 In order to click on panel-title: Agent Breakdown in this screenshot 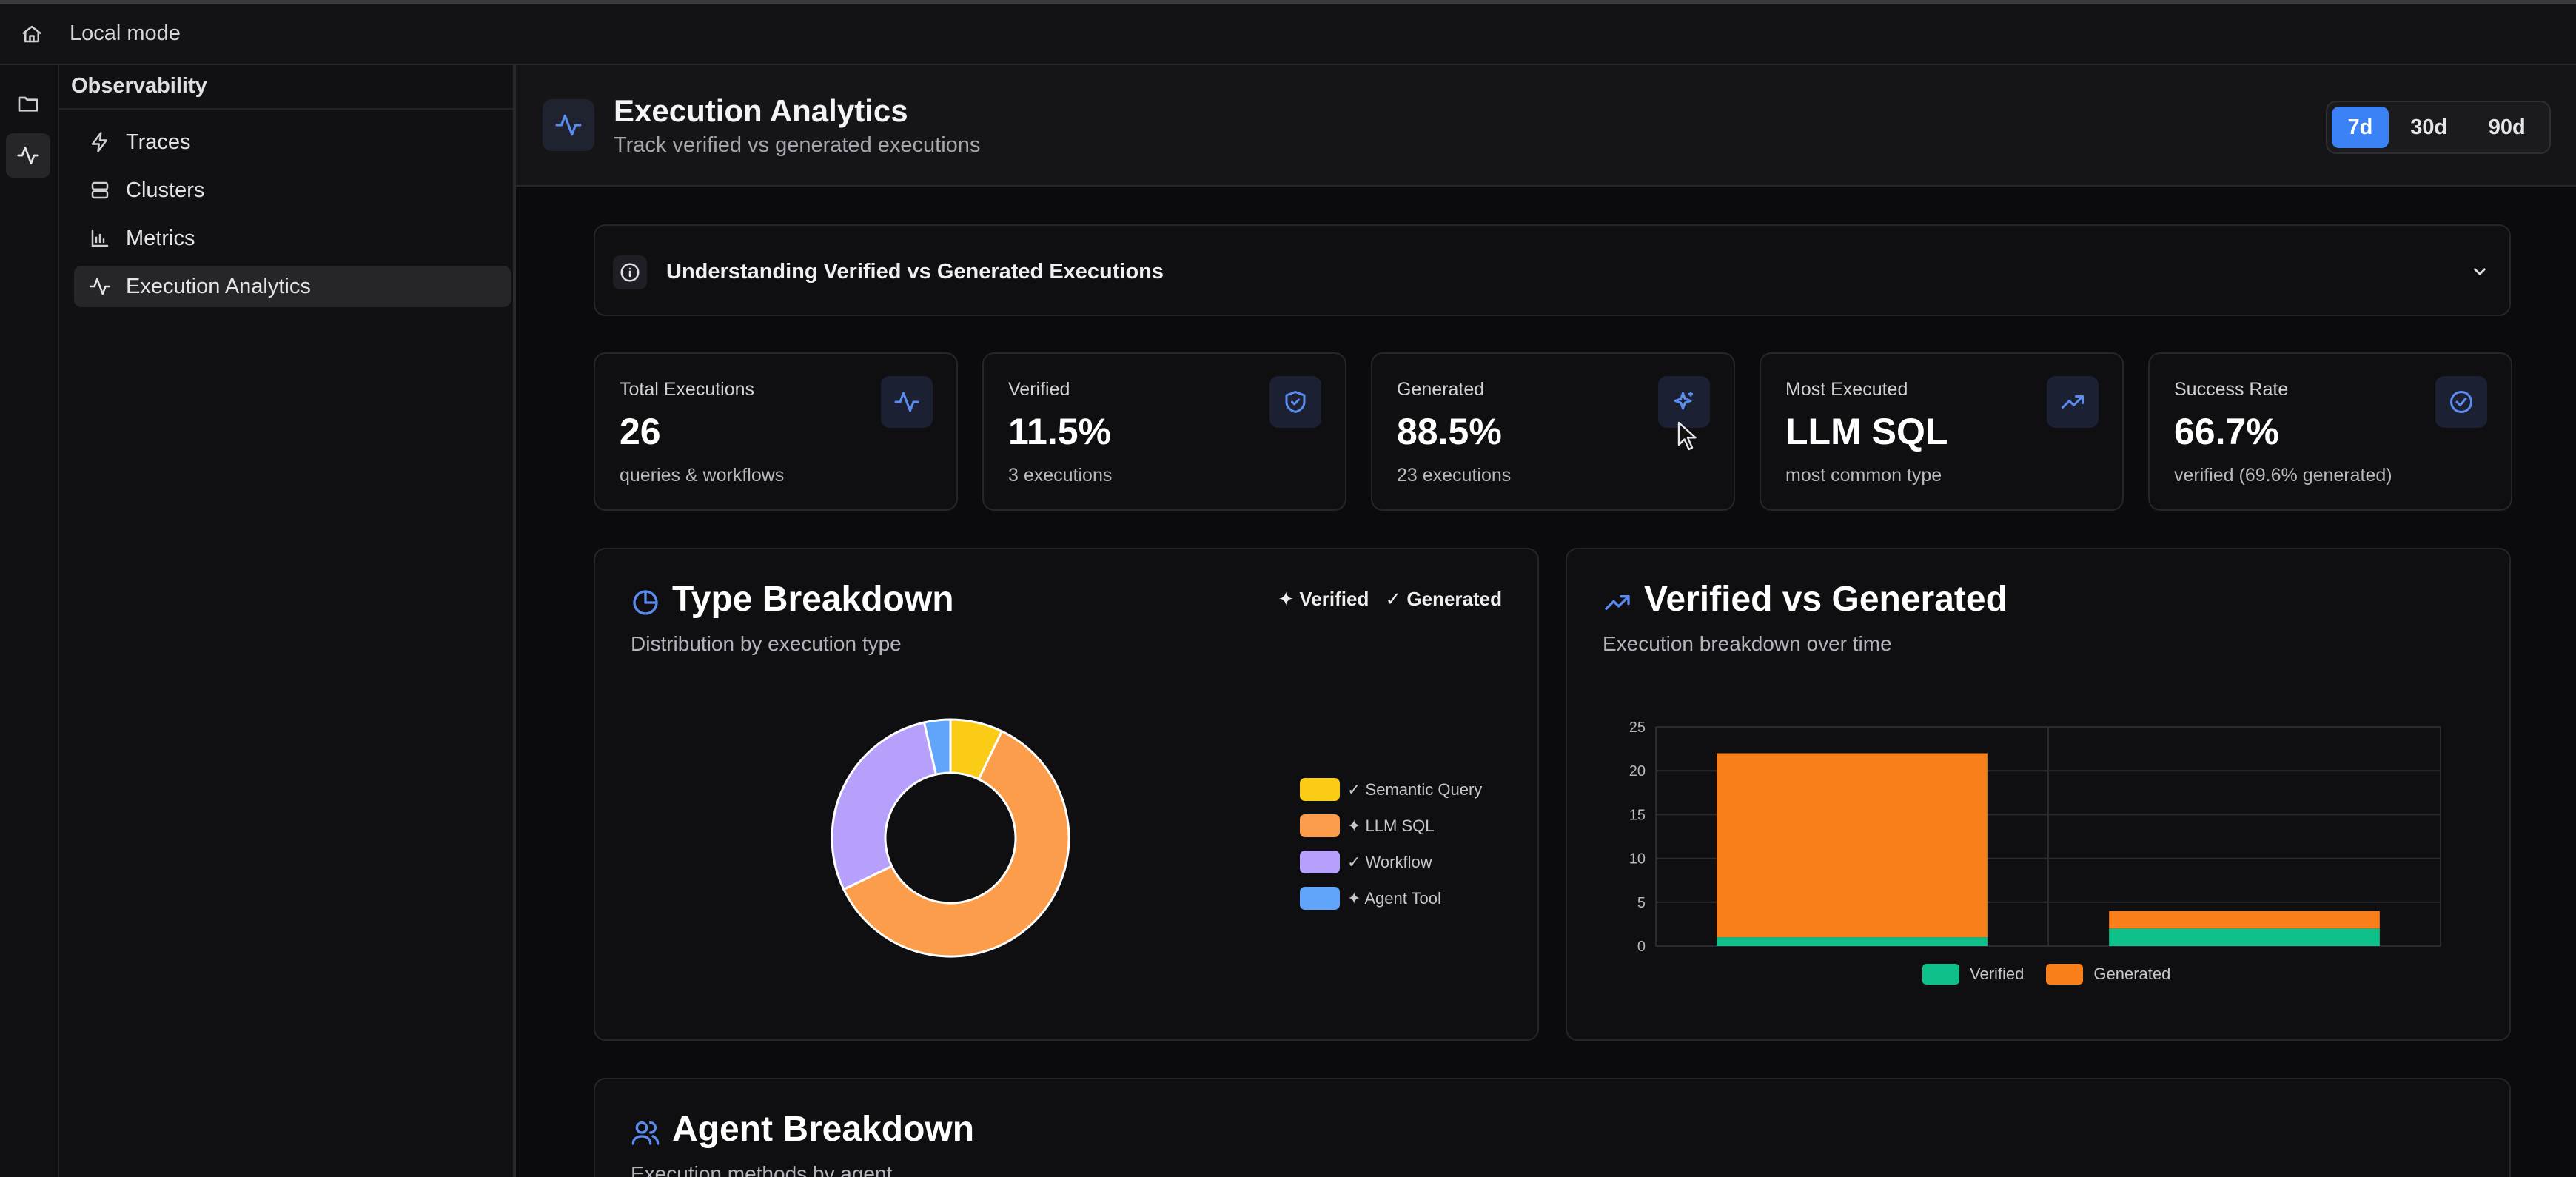, I will do `click(823, 1129)`.